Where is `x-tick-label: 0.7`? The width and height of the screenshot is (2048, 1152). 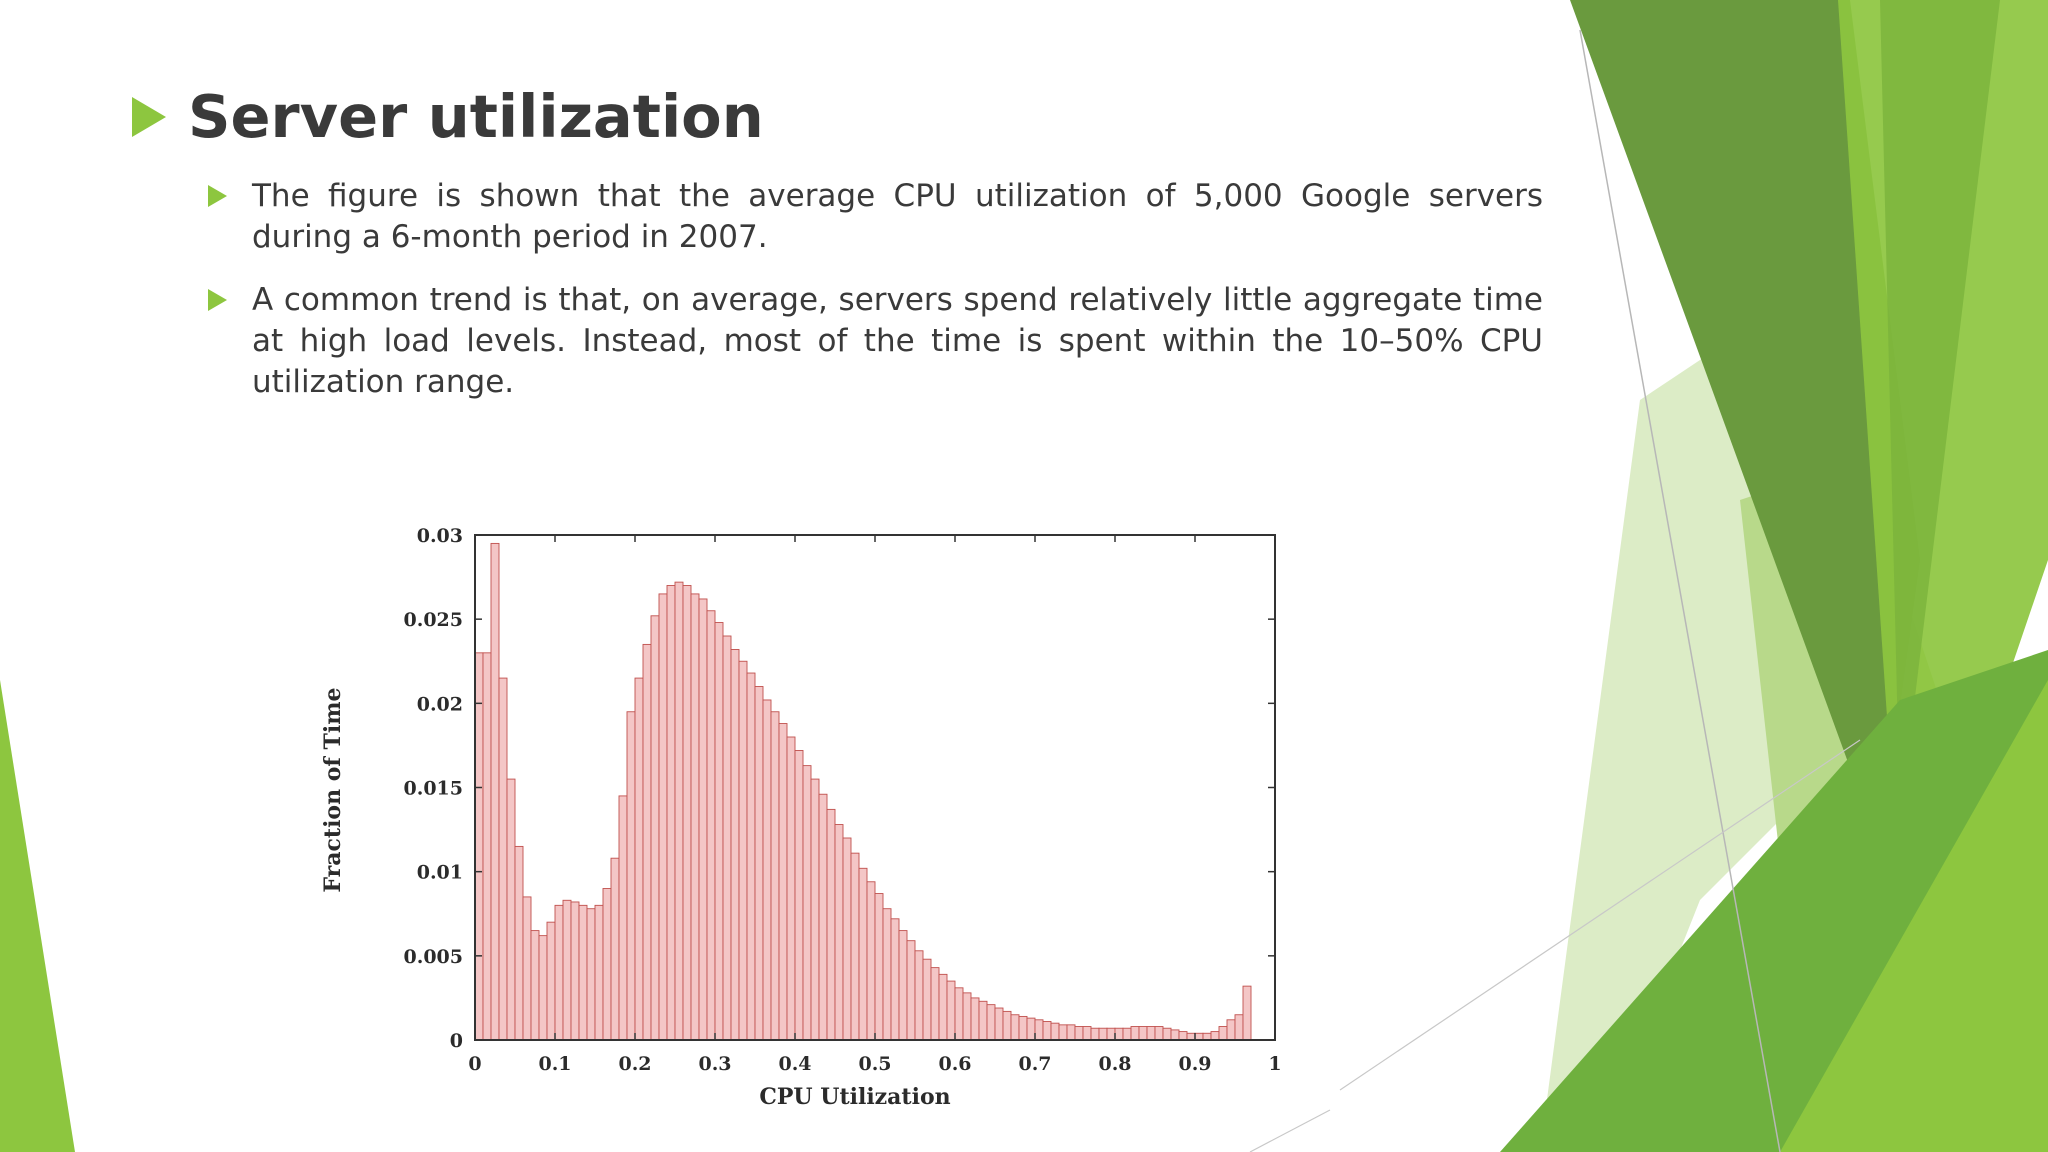
x-tick-label: 0.7 is located at coordinates (1034, 1064).